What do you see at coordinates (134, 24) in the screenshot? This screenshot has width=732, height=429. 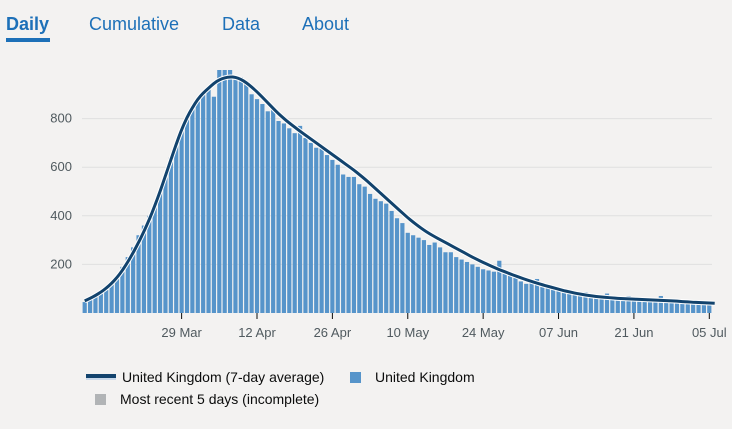 I see `tab-cumulative: Cumulative` at bounding box center [134, 24].